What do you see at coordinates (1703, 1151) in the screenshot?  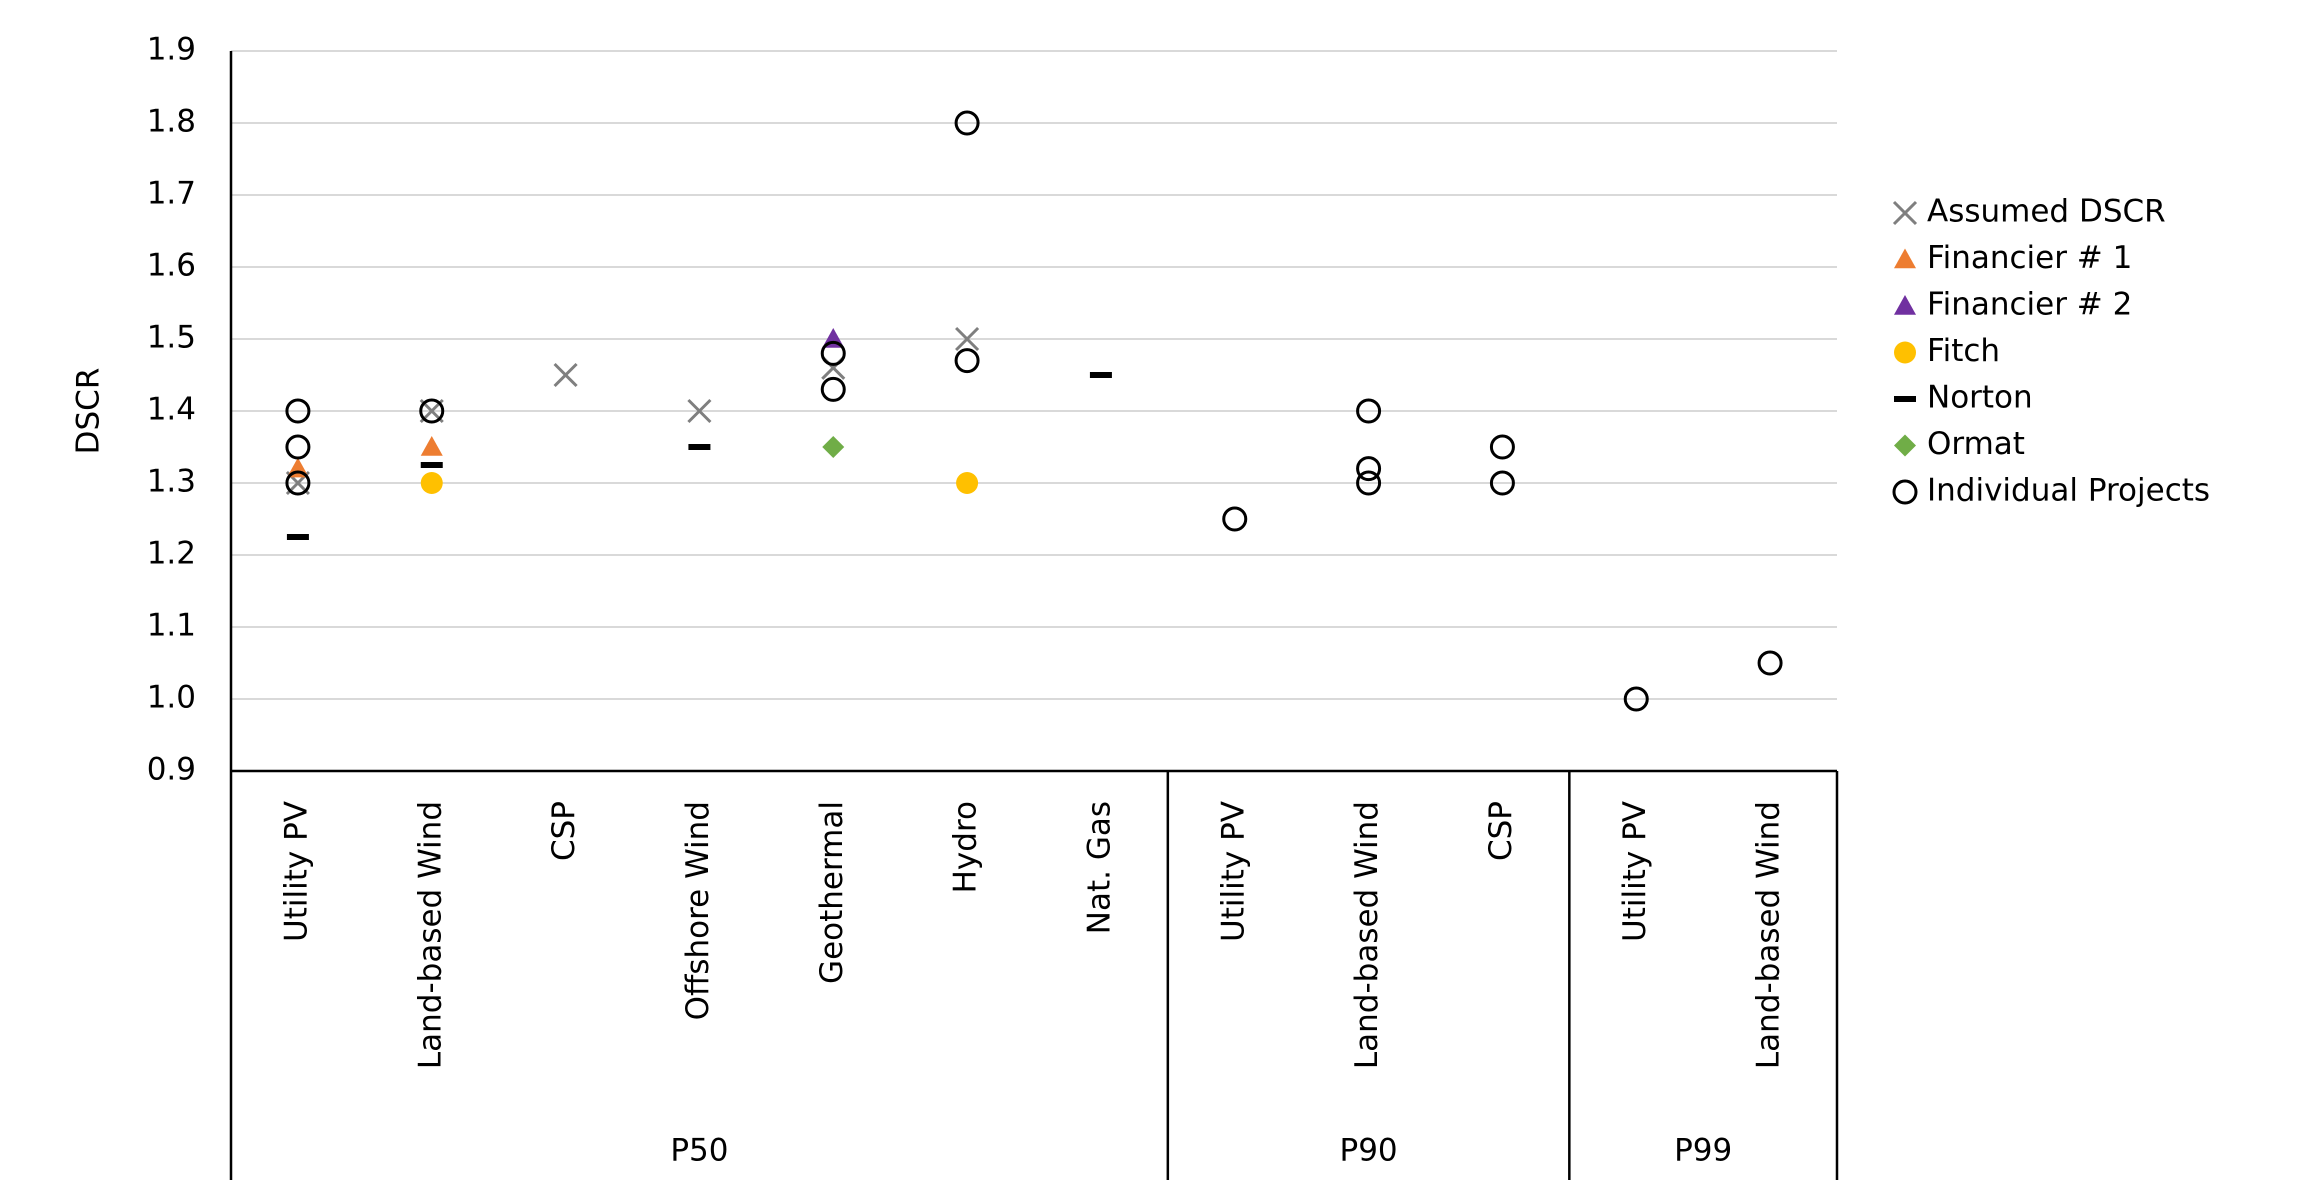 I see `group-label: P99` at bounding box center [1703, 1151].